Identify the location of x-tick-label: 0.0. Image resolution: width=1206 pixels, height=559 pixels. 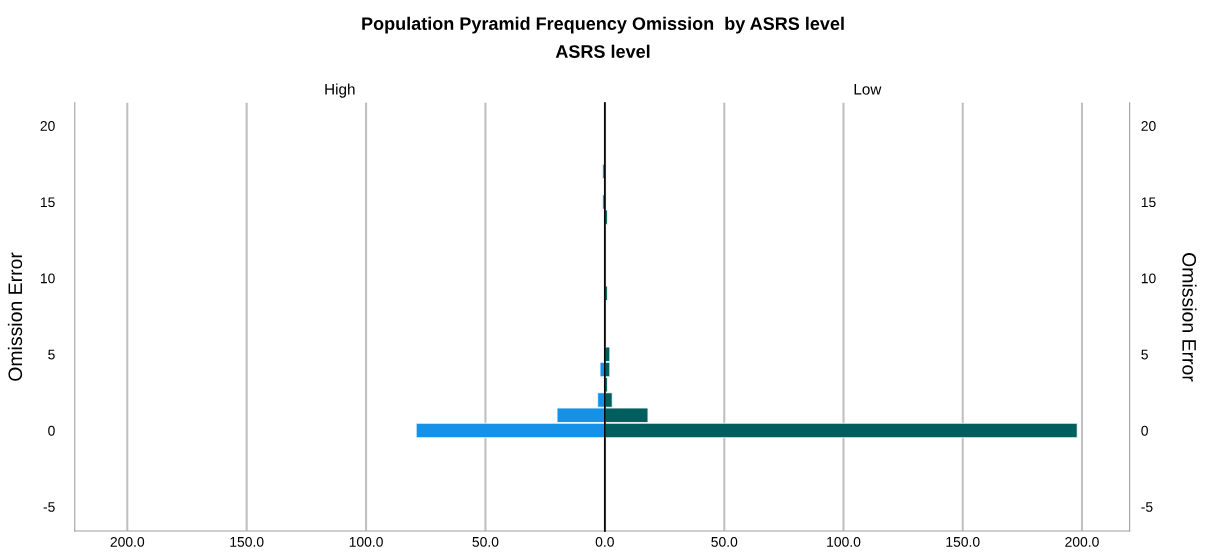
(604, 541).